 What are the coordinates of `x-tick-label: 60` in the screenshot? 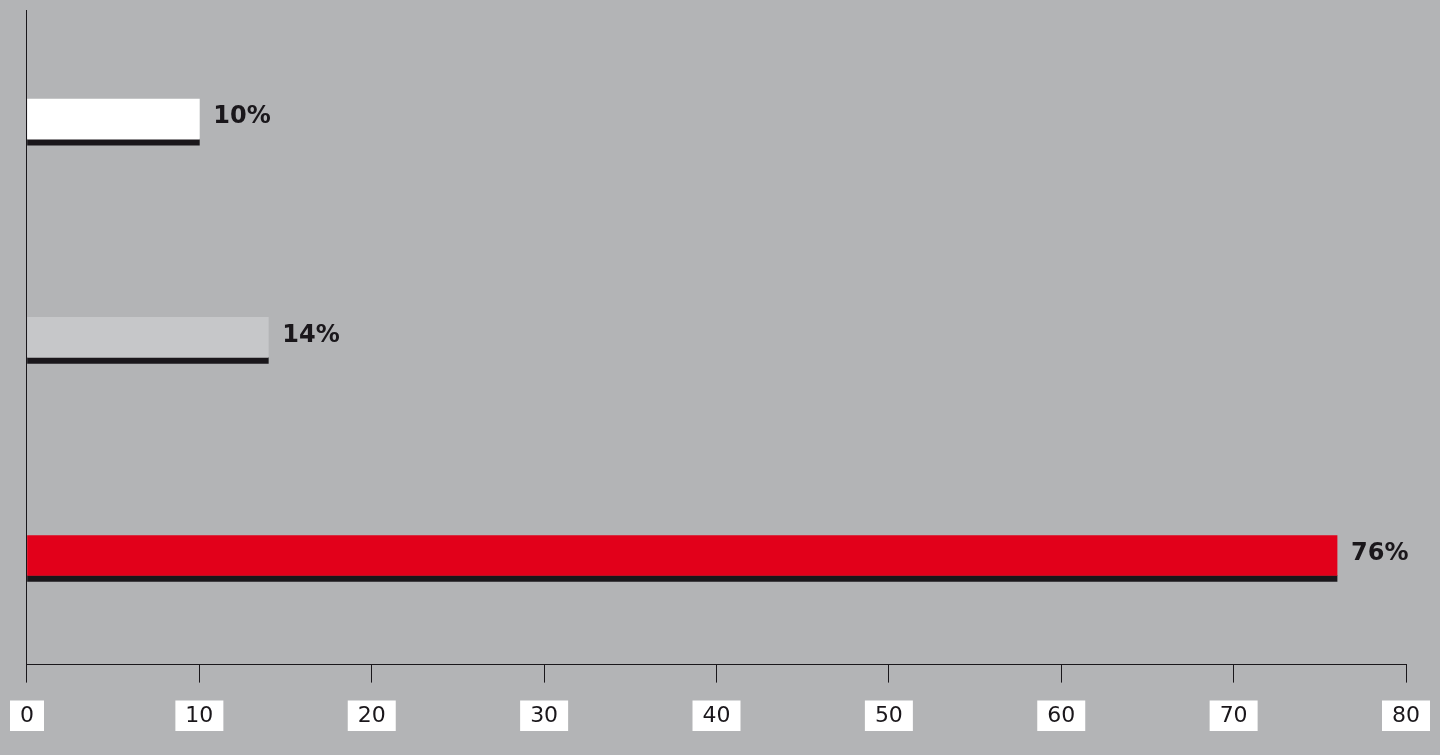 It's located at (1061, 714).